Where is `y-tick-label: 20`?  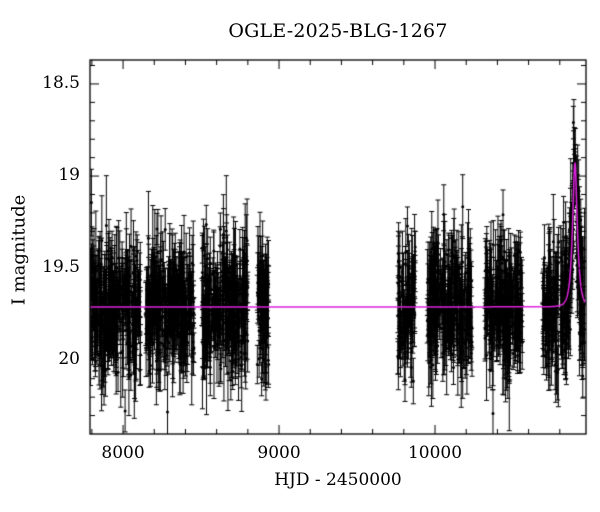
y-tick-label: 20 is located at coordinates (69, 359).